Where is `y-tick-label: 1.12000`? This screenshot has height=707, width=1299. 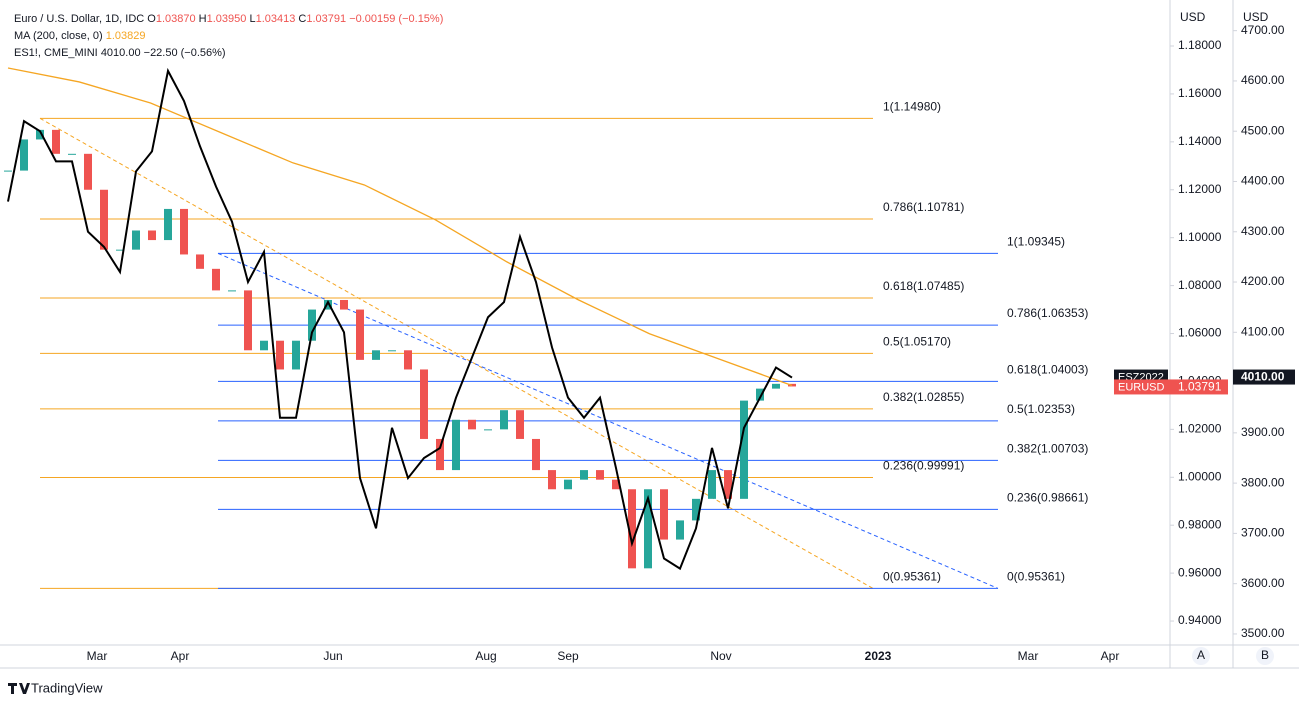
y-tick-label: 1.12000 is located at coordinates (1200, 189).